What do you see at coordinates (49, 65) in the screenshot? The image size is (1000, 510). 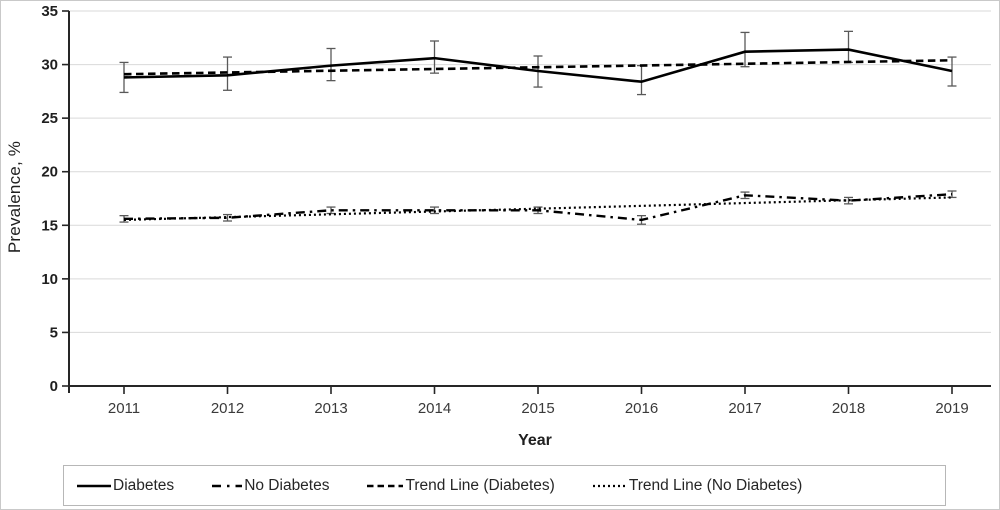 I see `y-tick-label: 30` at bounding box center [49, 65].